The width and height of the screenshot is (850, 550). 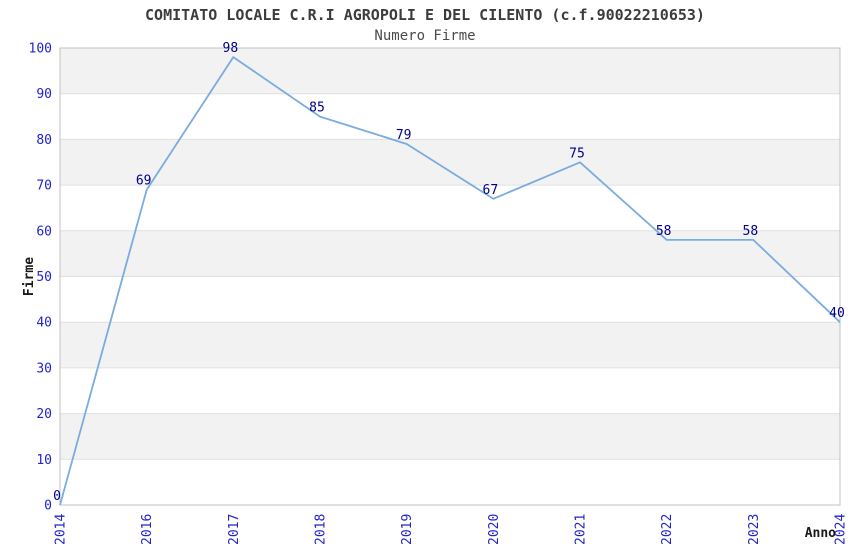 I want to click on point-label: 79, so click(x=404, y=135).